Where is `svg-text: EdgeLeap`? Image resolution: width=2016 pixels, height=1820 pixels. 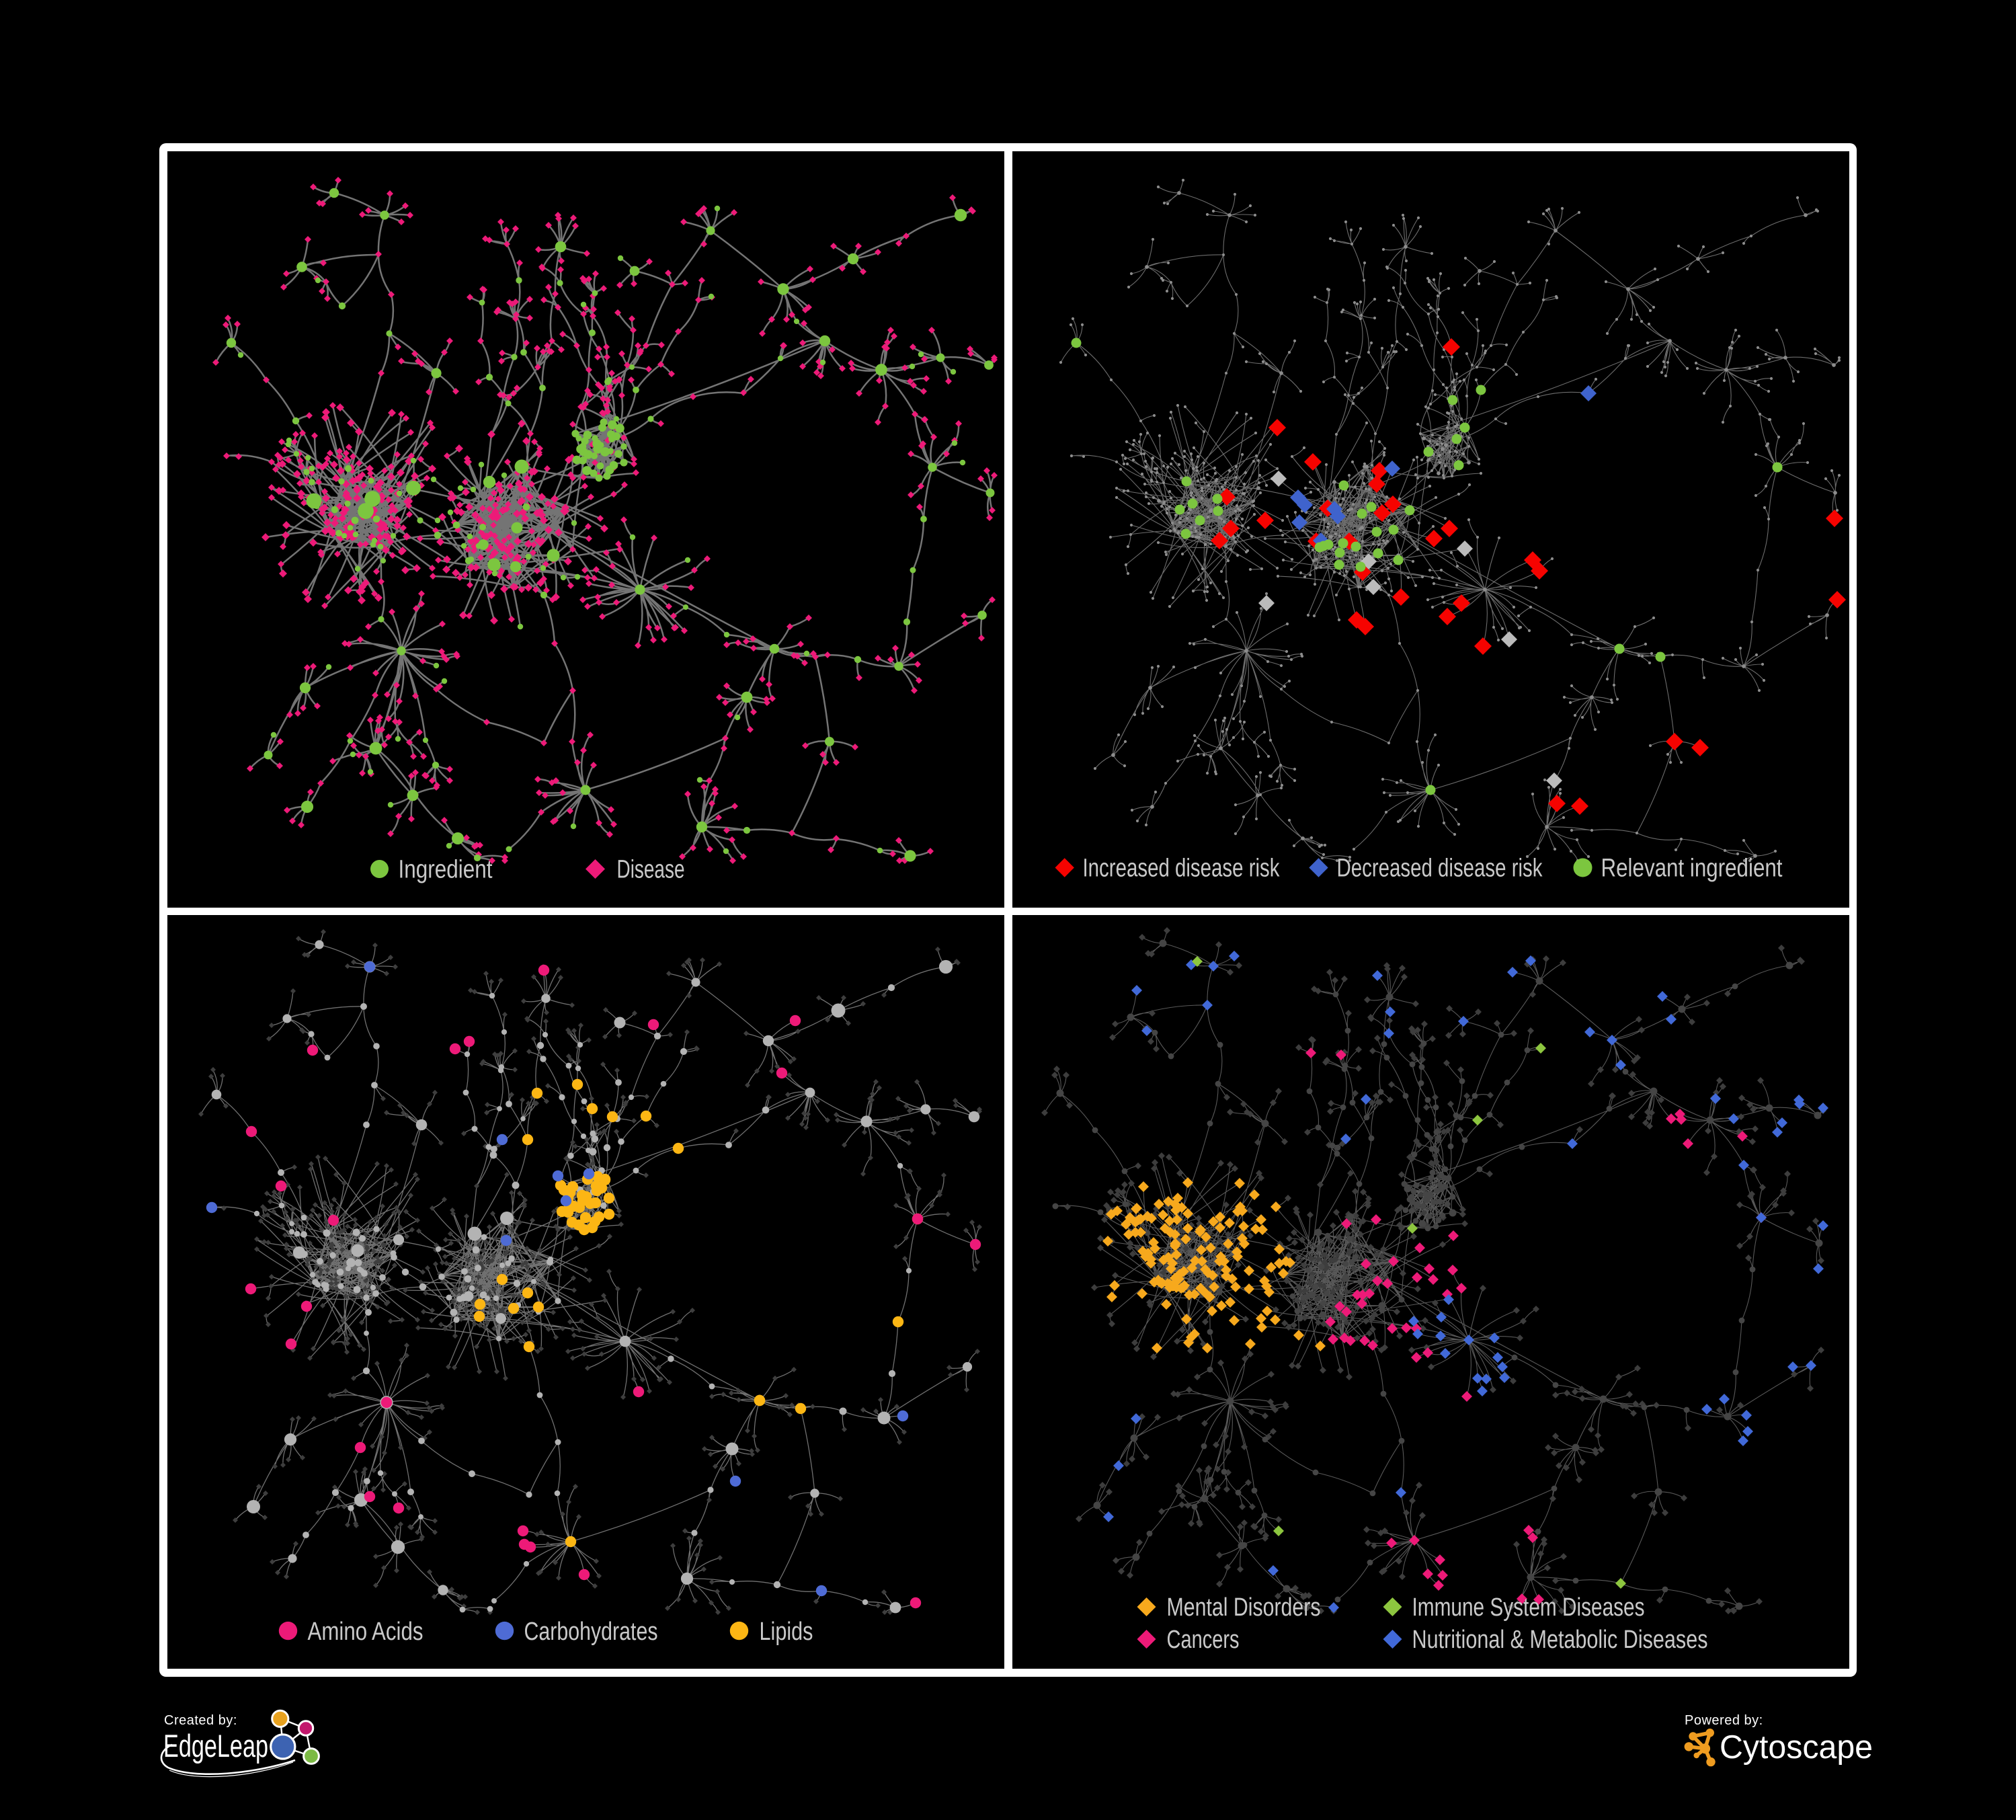
svg-text: EdgeLeap is located at coordinates (215, 1746).